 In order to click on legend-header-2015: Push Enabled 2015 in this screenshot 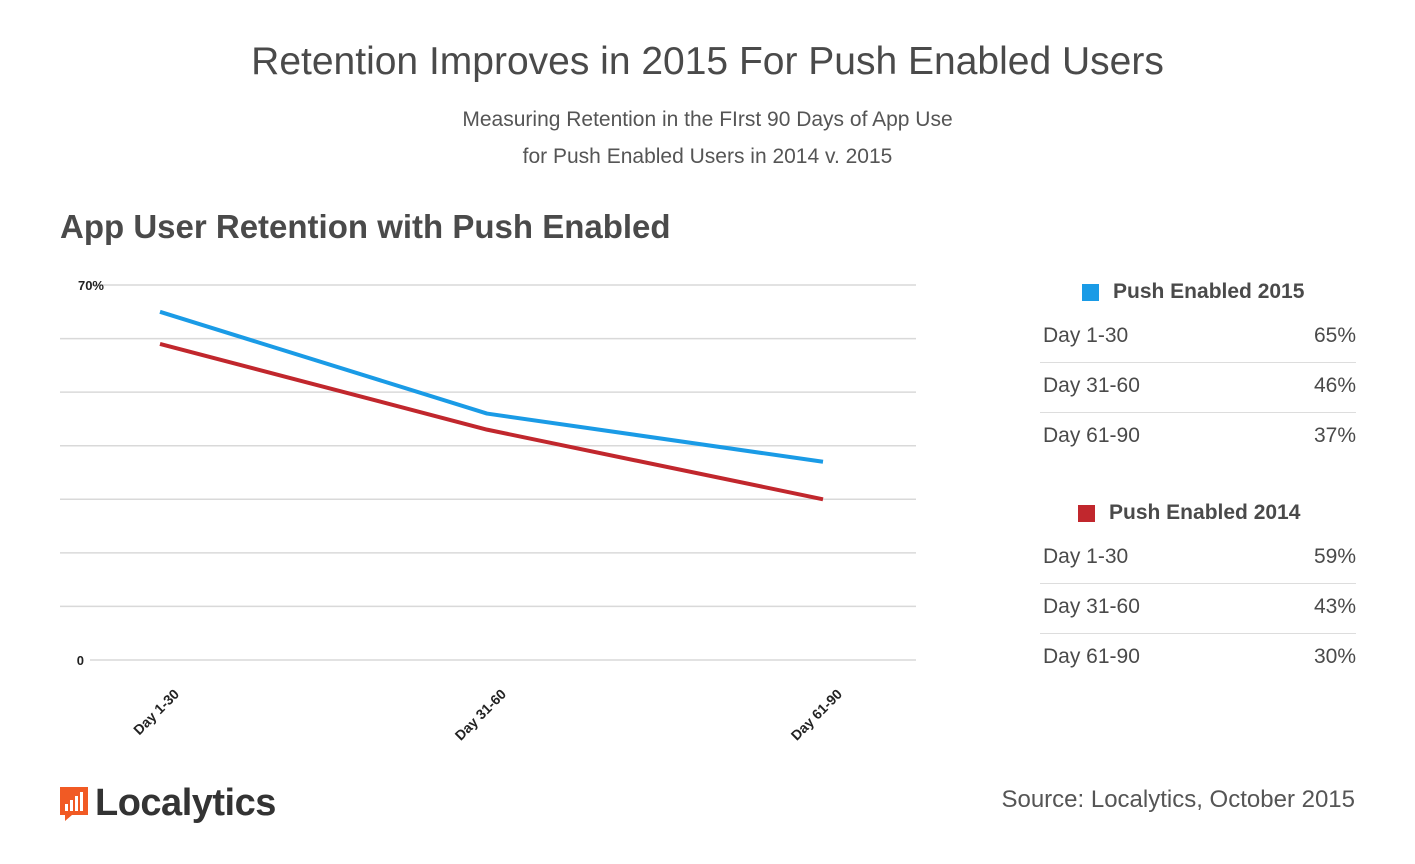, I will do `click(1198, 292)`.